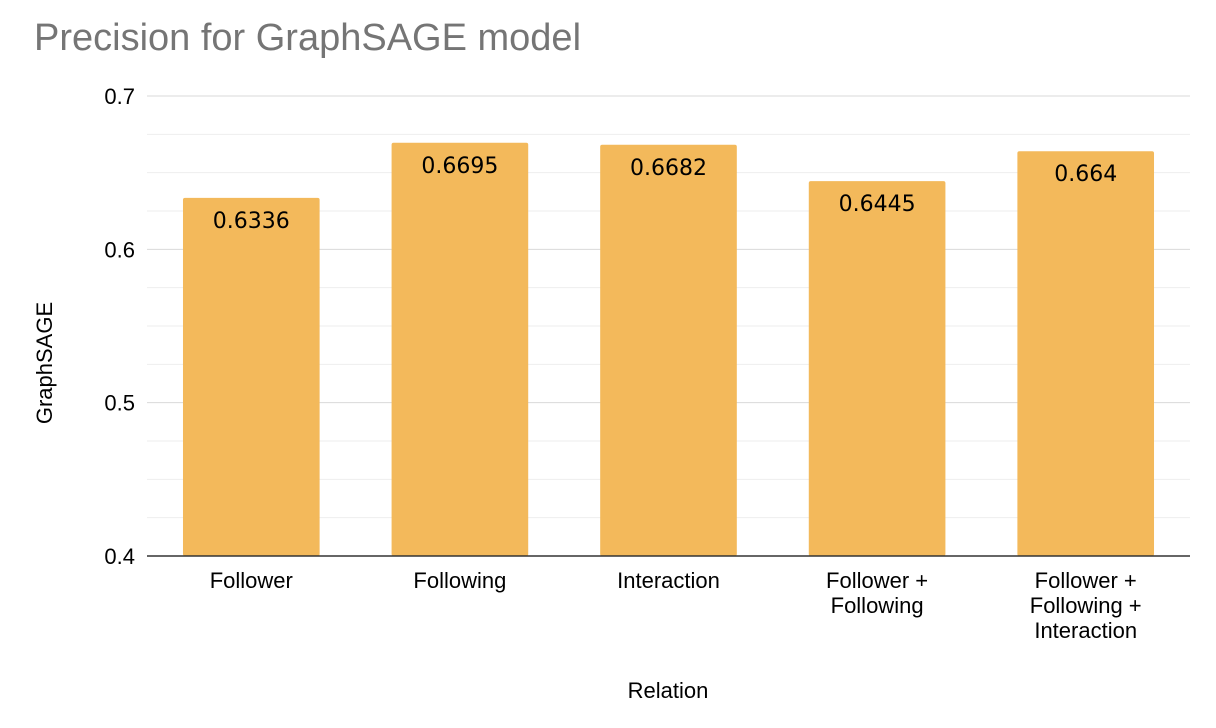 The height and width of the screenshot is (728, 1216). What do you see at coordinates (119, 96) in the screenshot?
I see `y-tick-label: 0.7` at bounding box center [119, 96].